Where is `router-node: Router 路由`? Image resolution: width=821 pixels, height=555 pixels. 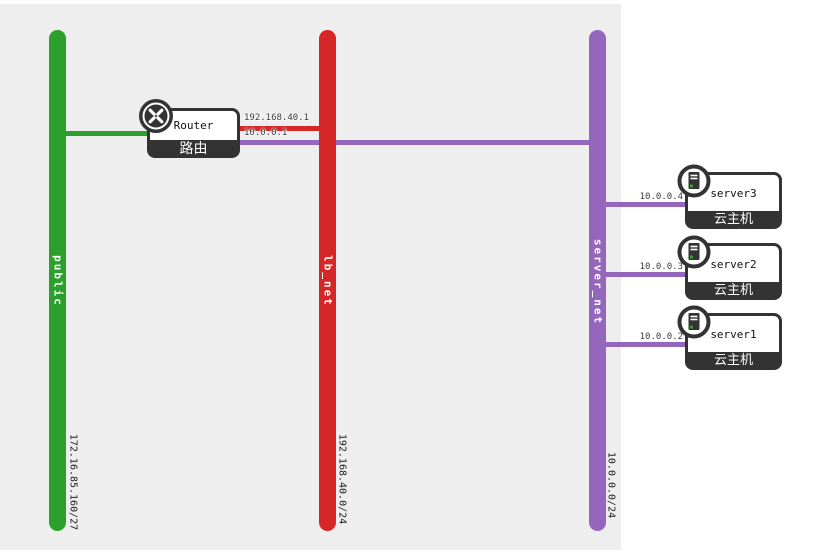
router-node: Router 路由 is located at coordinates (189, 128).